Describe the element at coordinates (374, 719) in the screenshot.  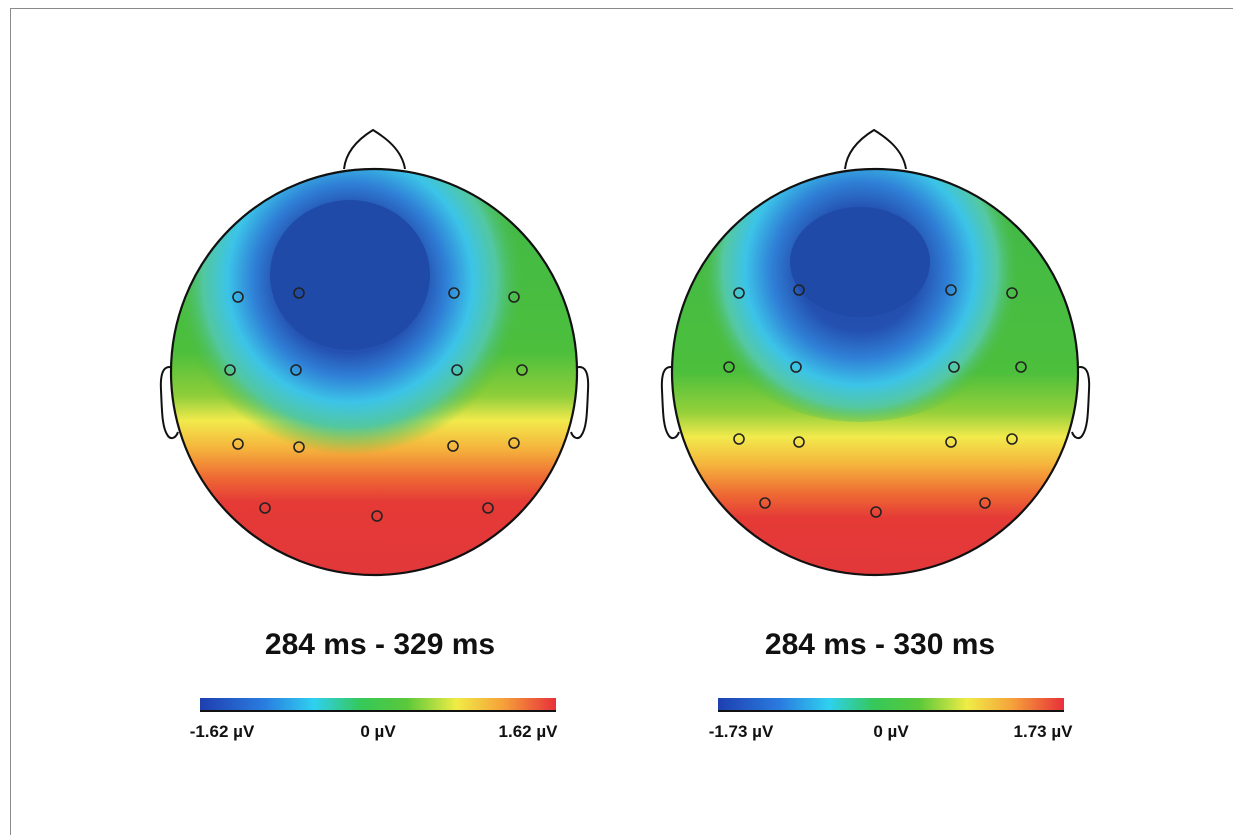
I see `panel-1-colorbar: -1.62 µV 0 µV 1.62 µV` at that location.